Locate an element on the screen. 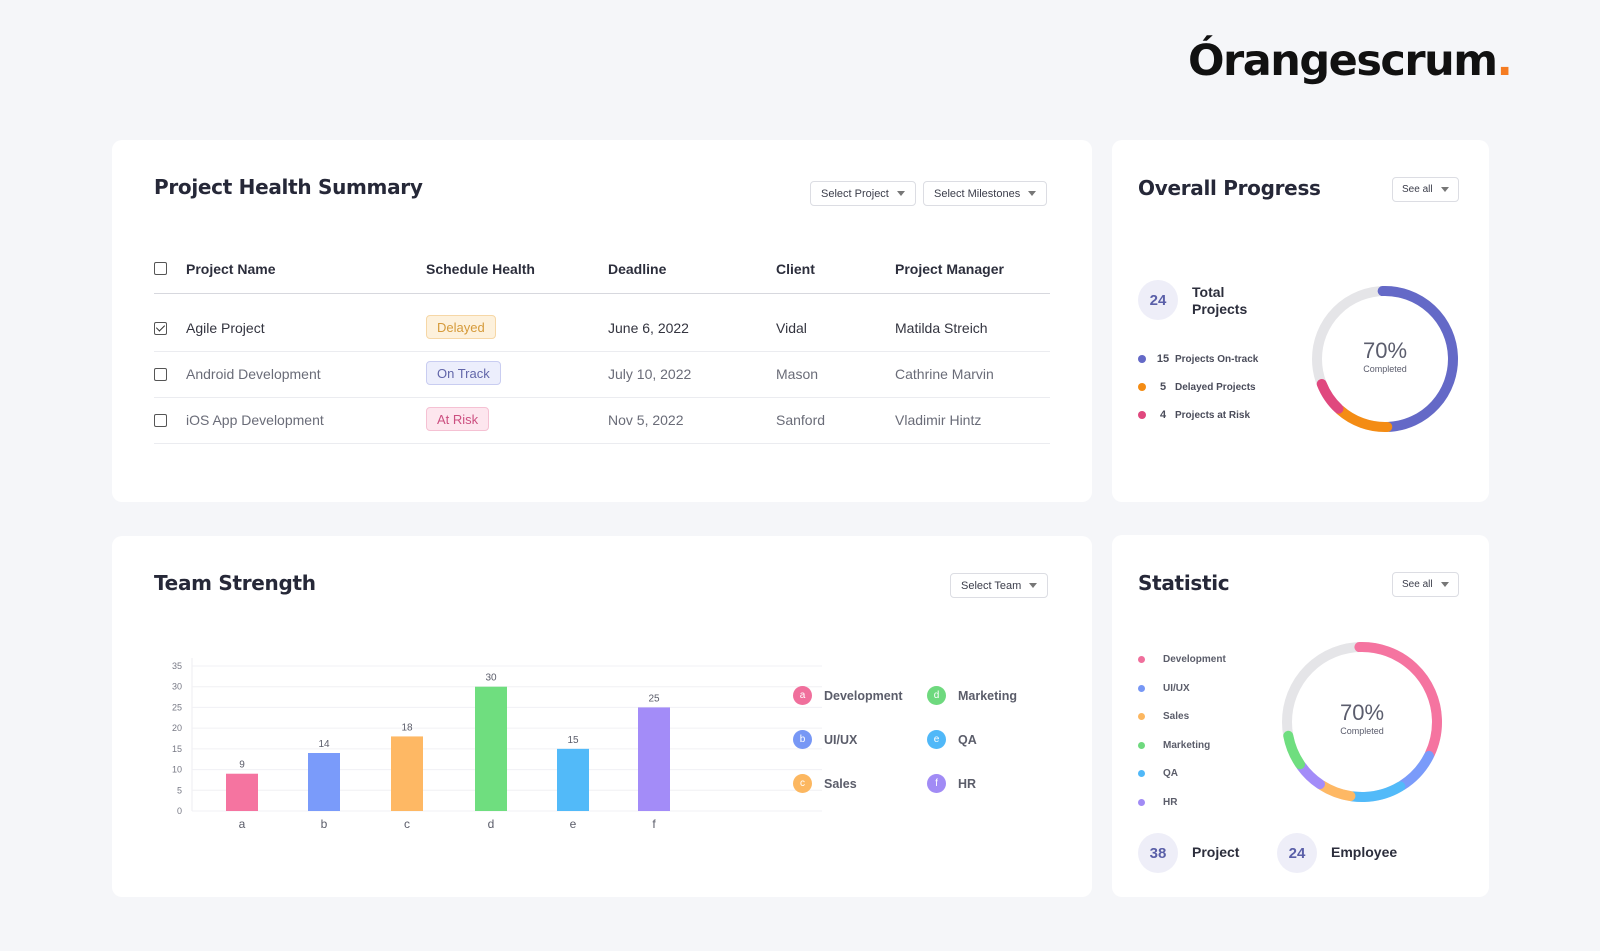  statistic-legend-item: QA is located at coordinates (1158, 773).